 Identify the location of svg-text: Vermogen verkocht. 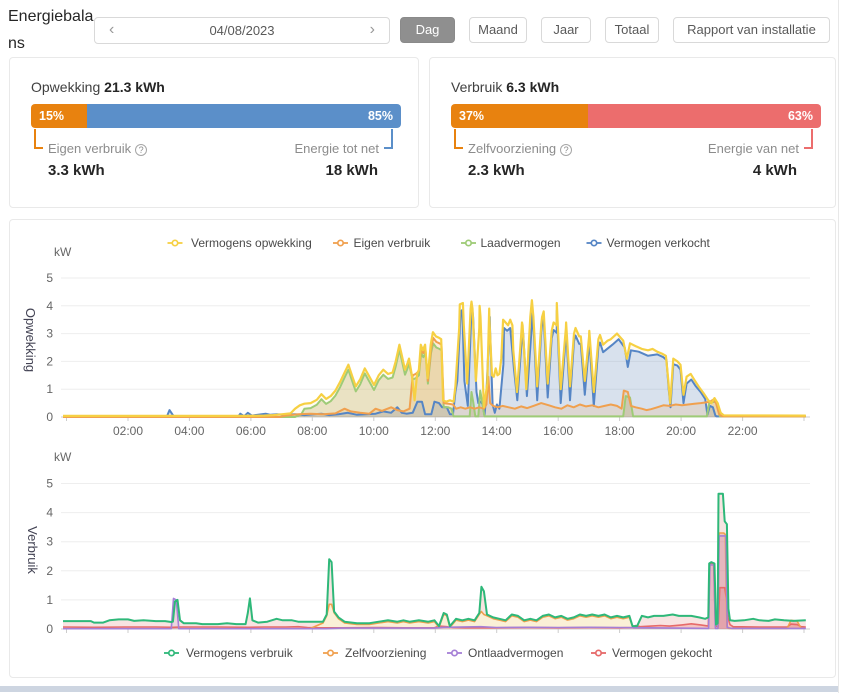
(659, 243).